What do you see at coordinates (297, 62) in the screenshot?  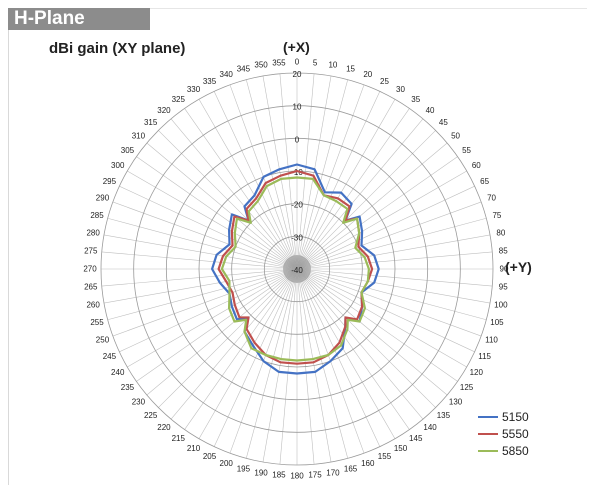 I see `angle-label: 0` at bounding box center [297, 62].